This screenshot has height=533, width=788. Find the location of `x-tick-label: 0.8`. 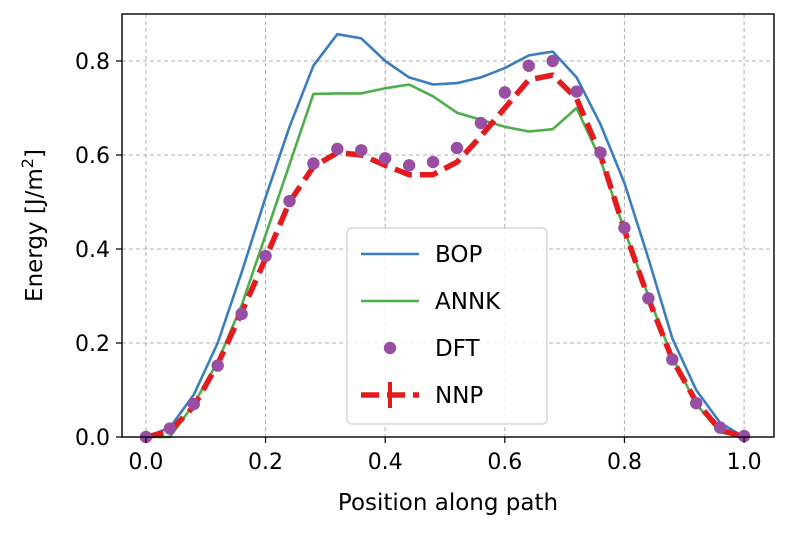

x-tick-label: 0.8 is located at coordinates (624, 462).